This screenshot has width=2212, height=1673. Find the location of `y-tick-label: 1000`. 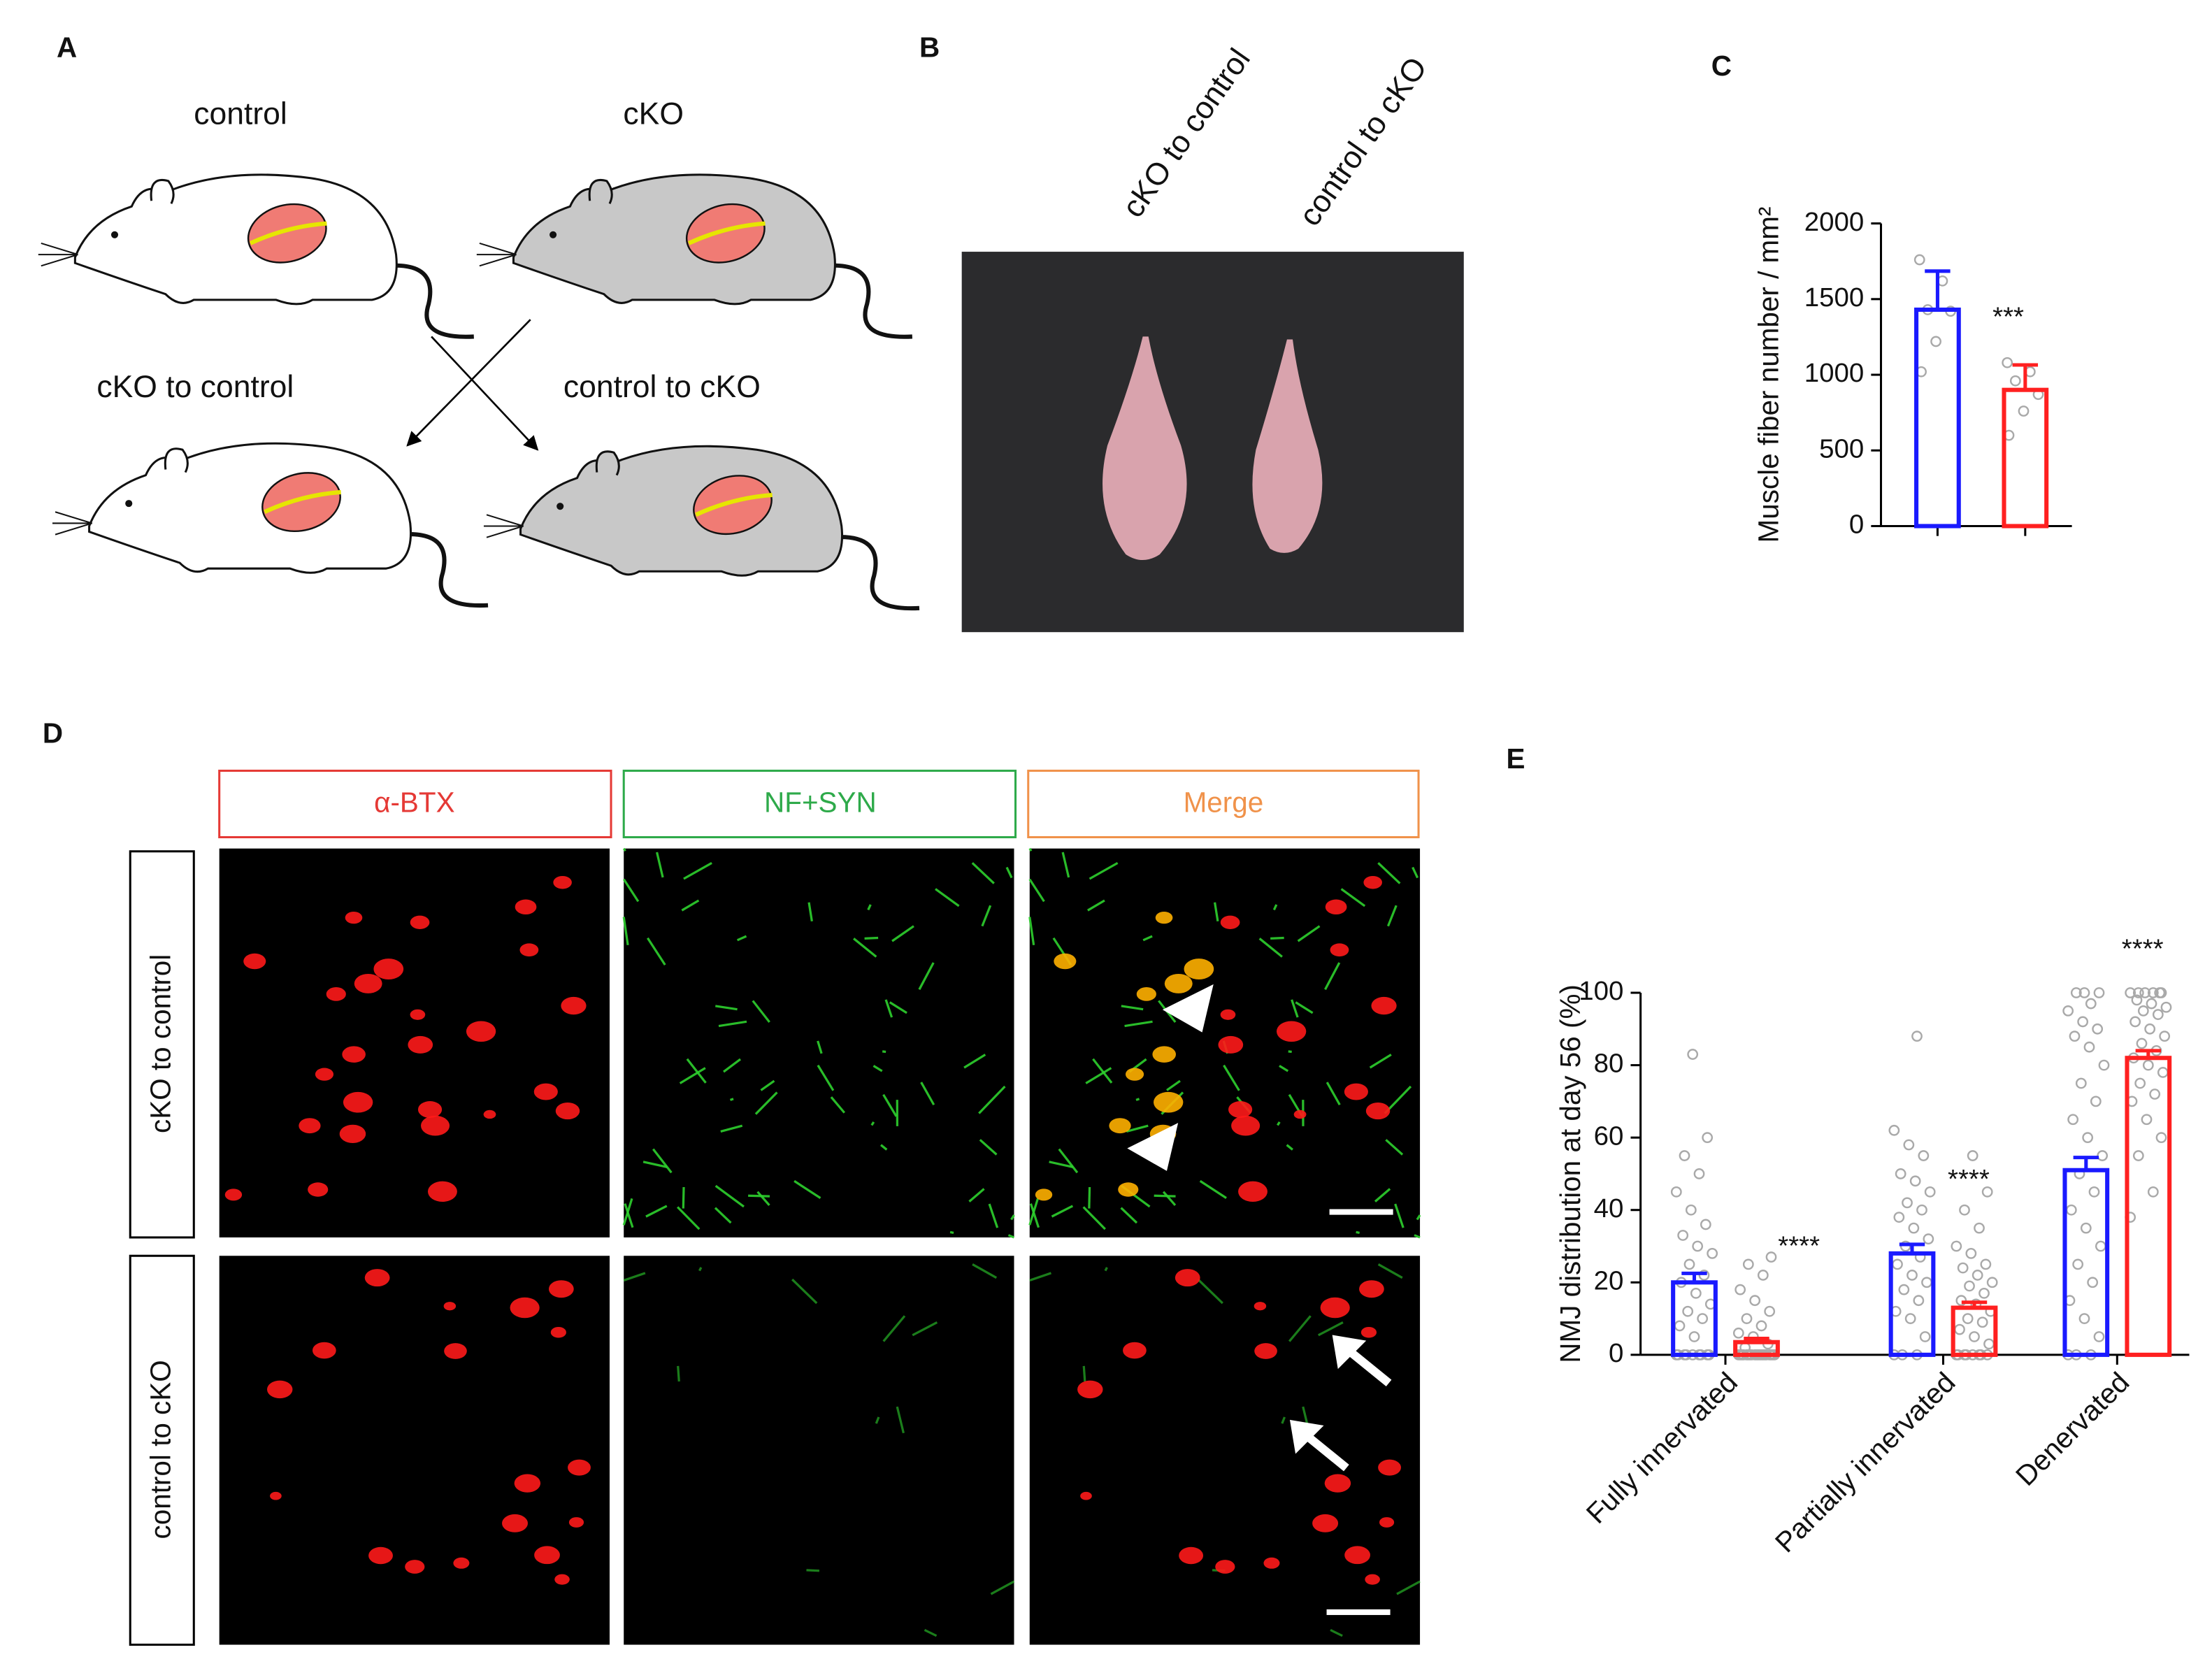

y-tick-label: 1000 is located at coordinates (1834, 373).